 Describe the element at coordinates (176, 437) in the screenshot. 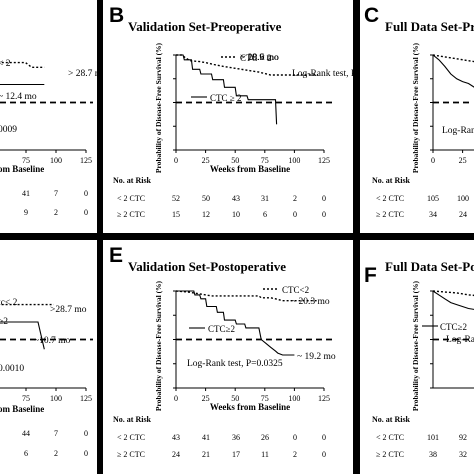

I see `risk-cell: 43` at that location.